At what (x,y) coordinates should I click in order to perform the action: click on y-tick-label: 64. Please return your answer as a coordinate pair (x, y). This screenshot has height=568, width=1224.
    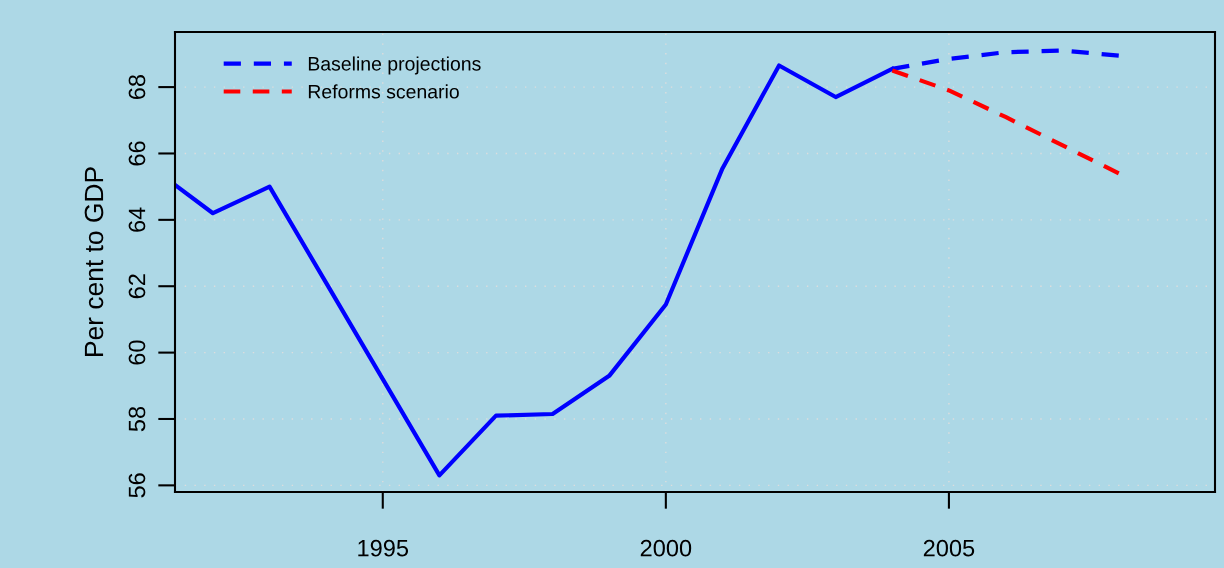
    Looking at the image, I should click on (137, 219).